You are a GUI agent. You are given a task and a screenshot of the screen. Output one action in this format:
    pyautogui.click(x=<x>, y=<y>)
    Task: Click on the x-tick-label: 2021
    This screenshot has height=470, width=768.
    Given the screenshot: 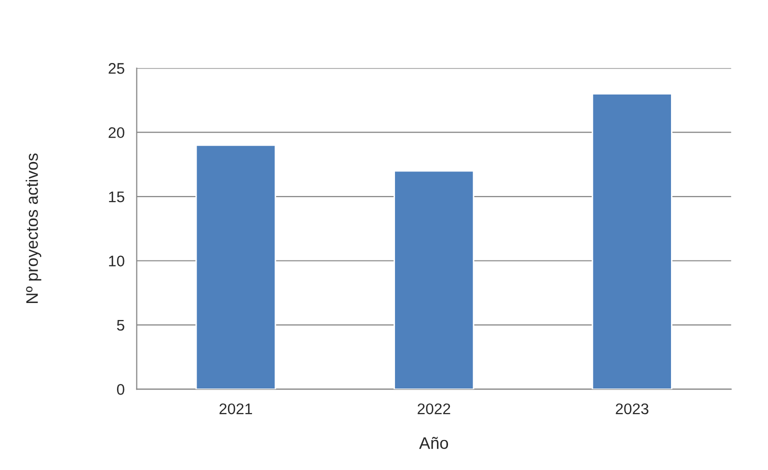 What is the action you would take?
    pyautogui.click(x=236, y=408)
    